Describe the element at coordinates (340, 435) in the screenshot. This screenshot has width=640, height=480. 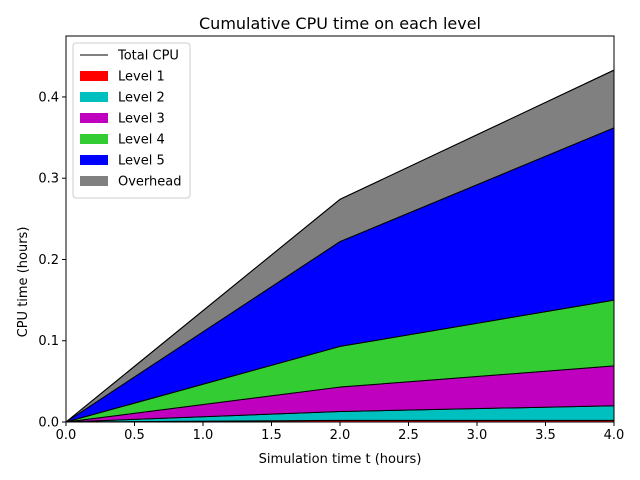
I see `x-tick-label: 2.0` at that location.